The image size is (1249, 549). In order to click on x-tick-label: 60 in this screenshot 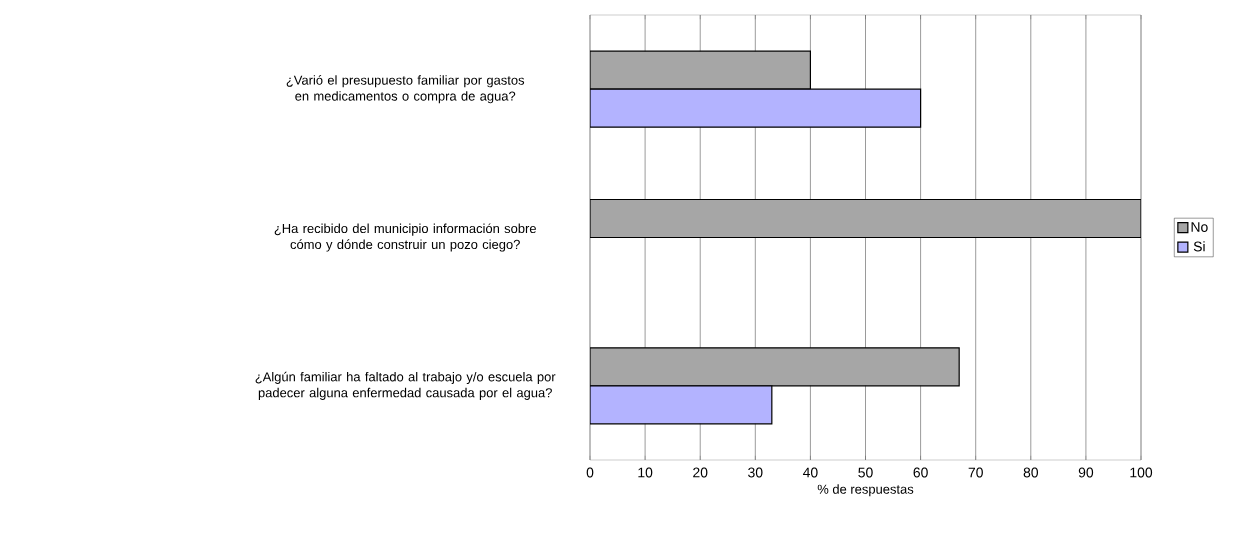, I will do `click(920, 472)`.